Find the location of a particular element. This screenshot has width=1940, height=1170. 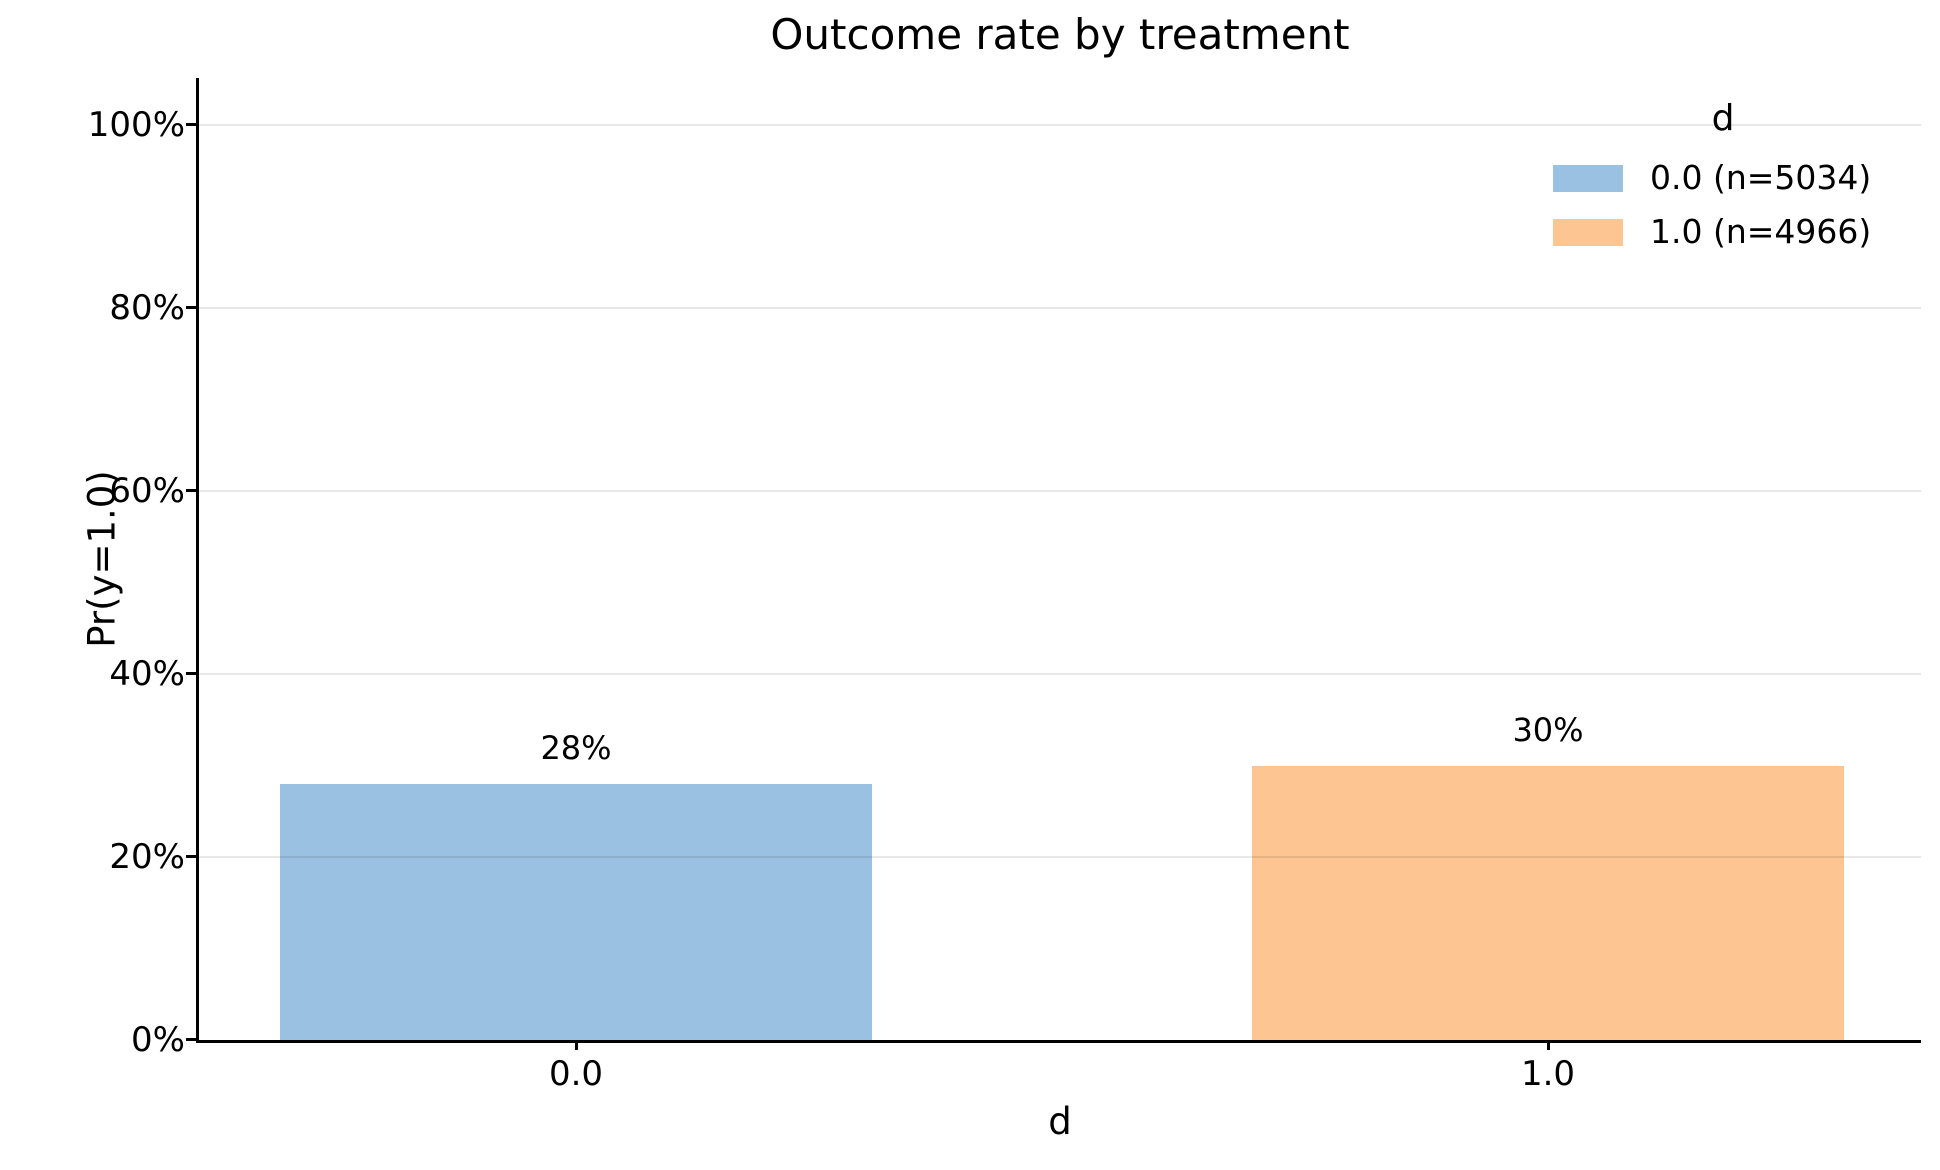

y-tick-label: 40% is located at coordinates (147, 674).